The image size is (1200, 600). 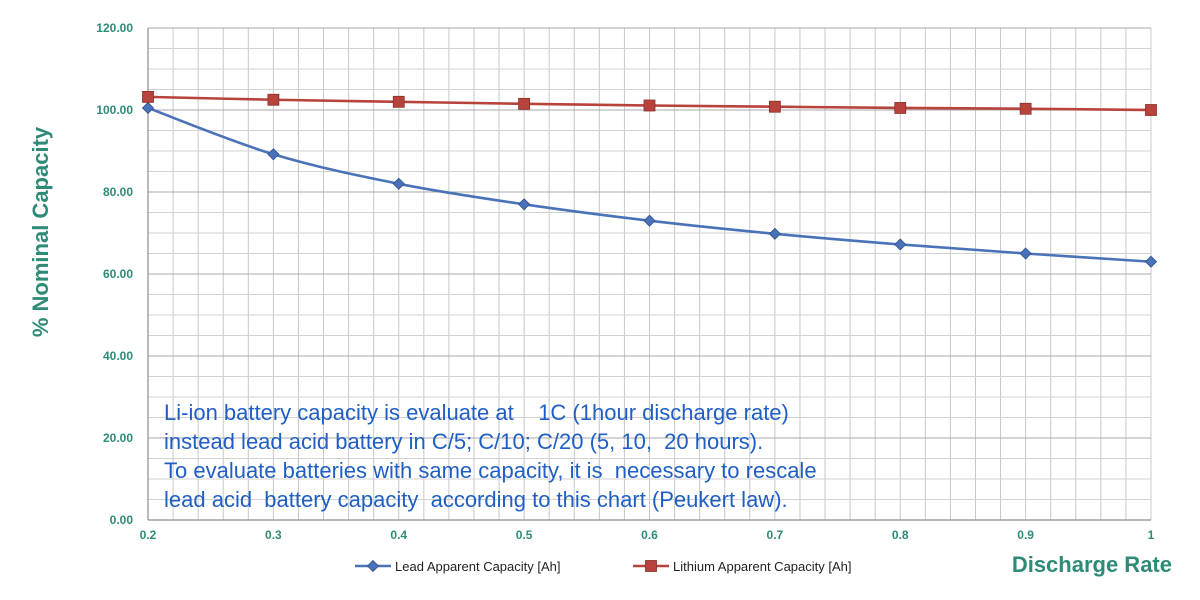 I want to click on series-lithium, so click(x=649, y=103).